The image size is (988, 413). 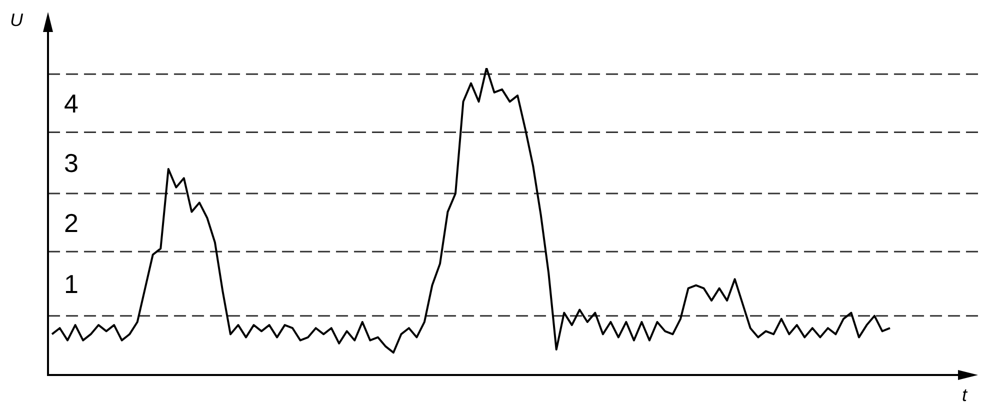 I want to click on annotation: 2, so click(x=71, y=223).